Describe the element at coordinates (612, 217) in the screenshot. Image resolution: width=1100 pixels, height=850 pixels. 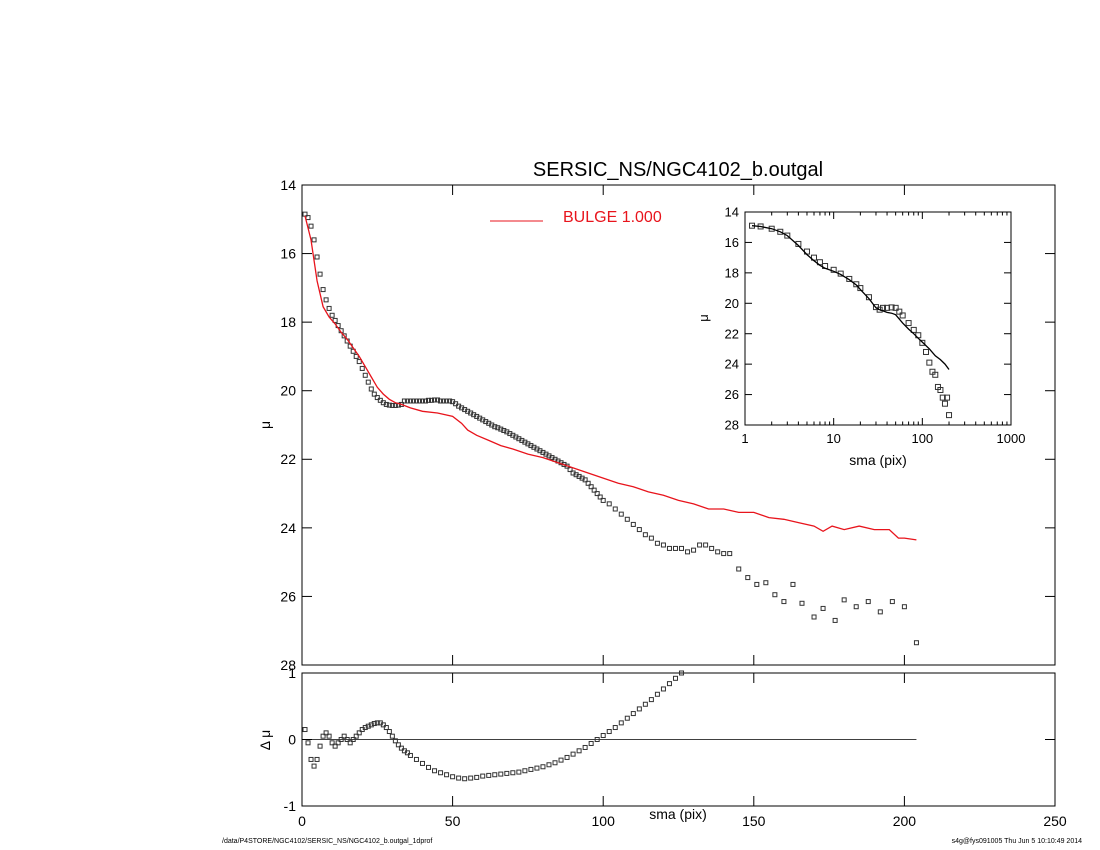
I see `legend-label: BULGE 1.000` at that location.